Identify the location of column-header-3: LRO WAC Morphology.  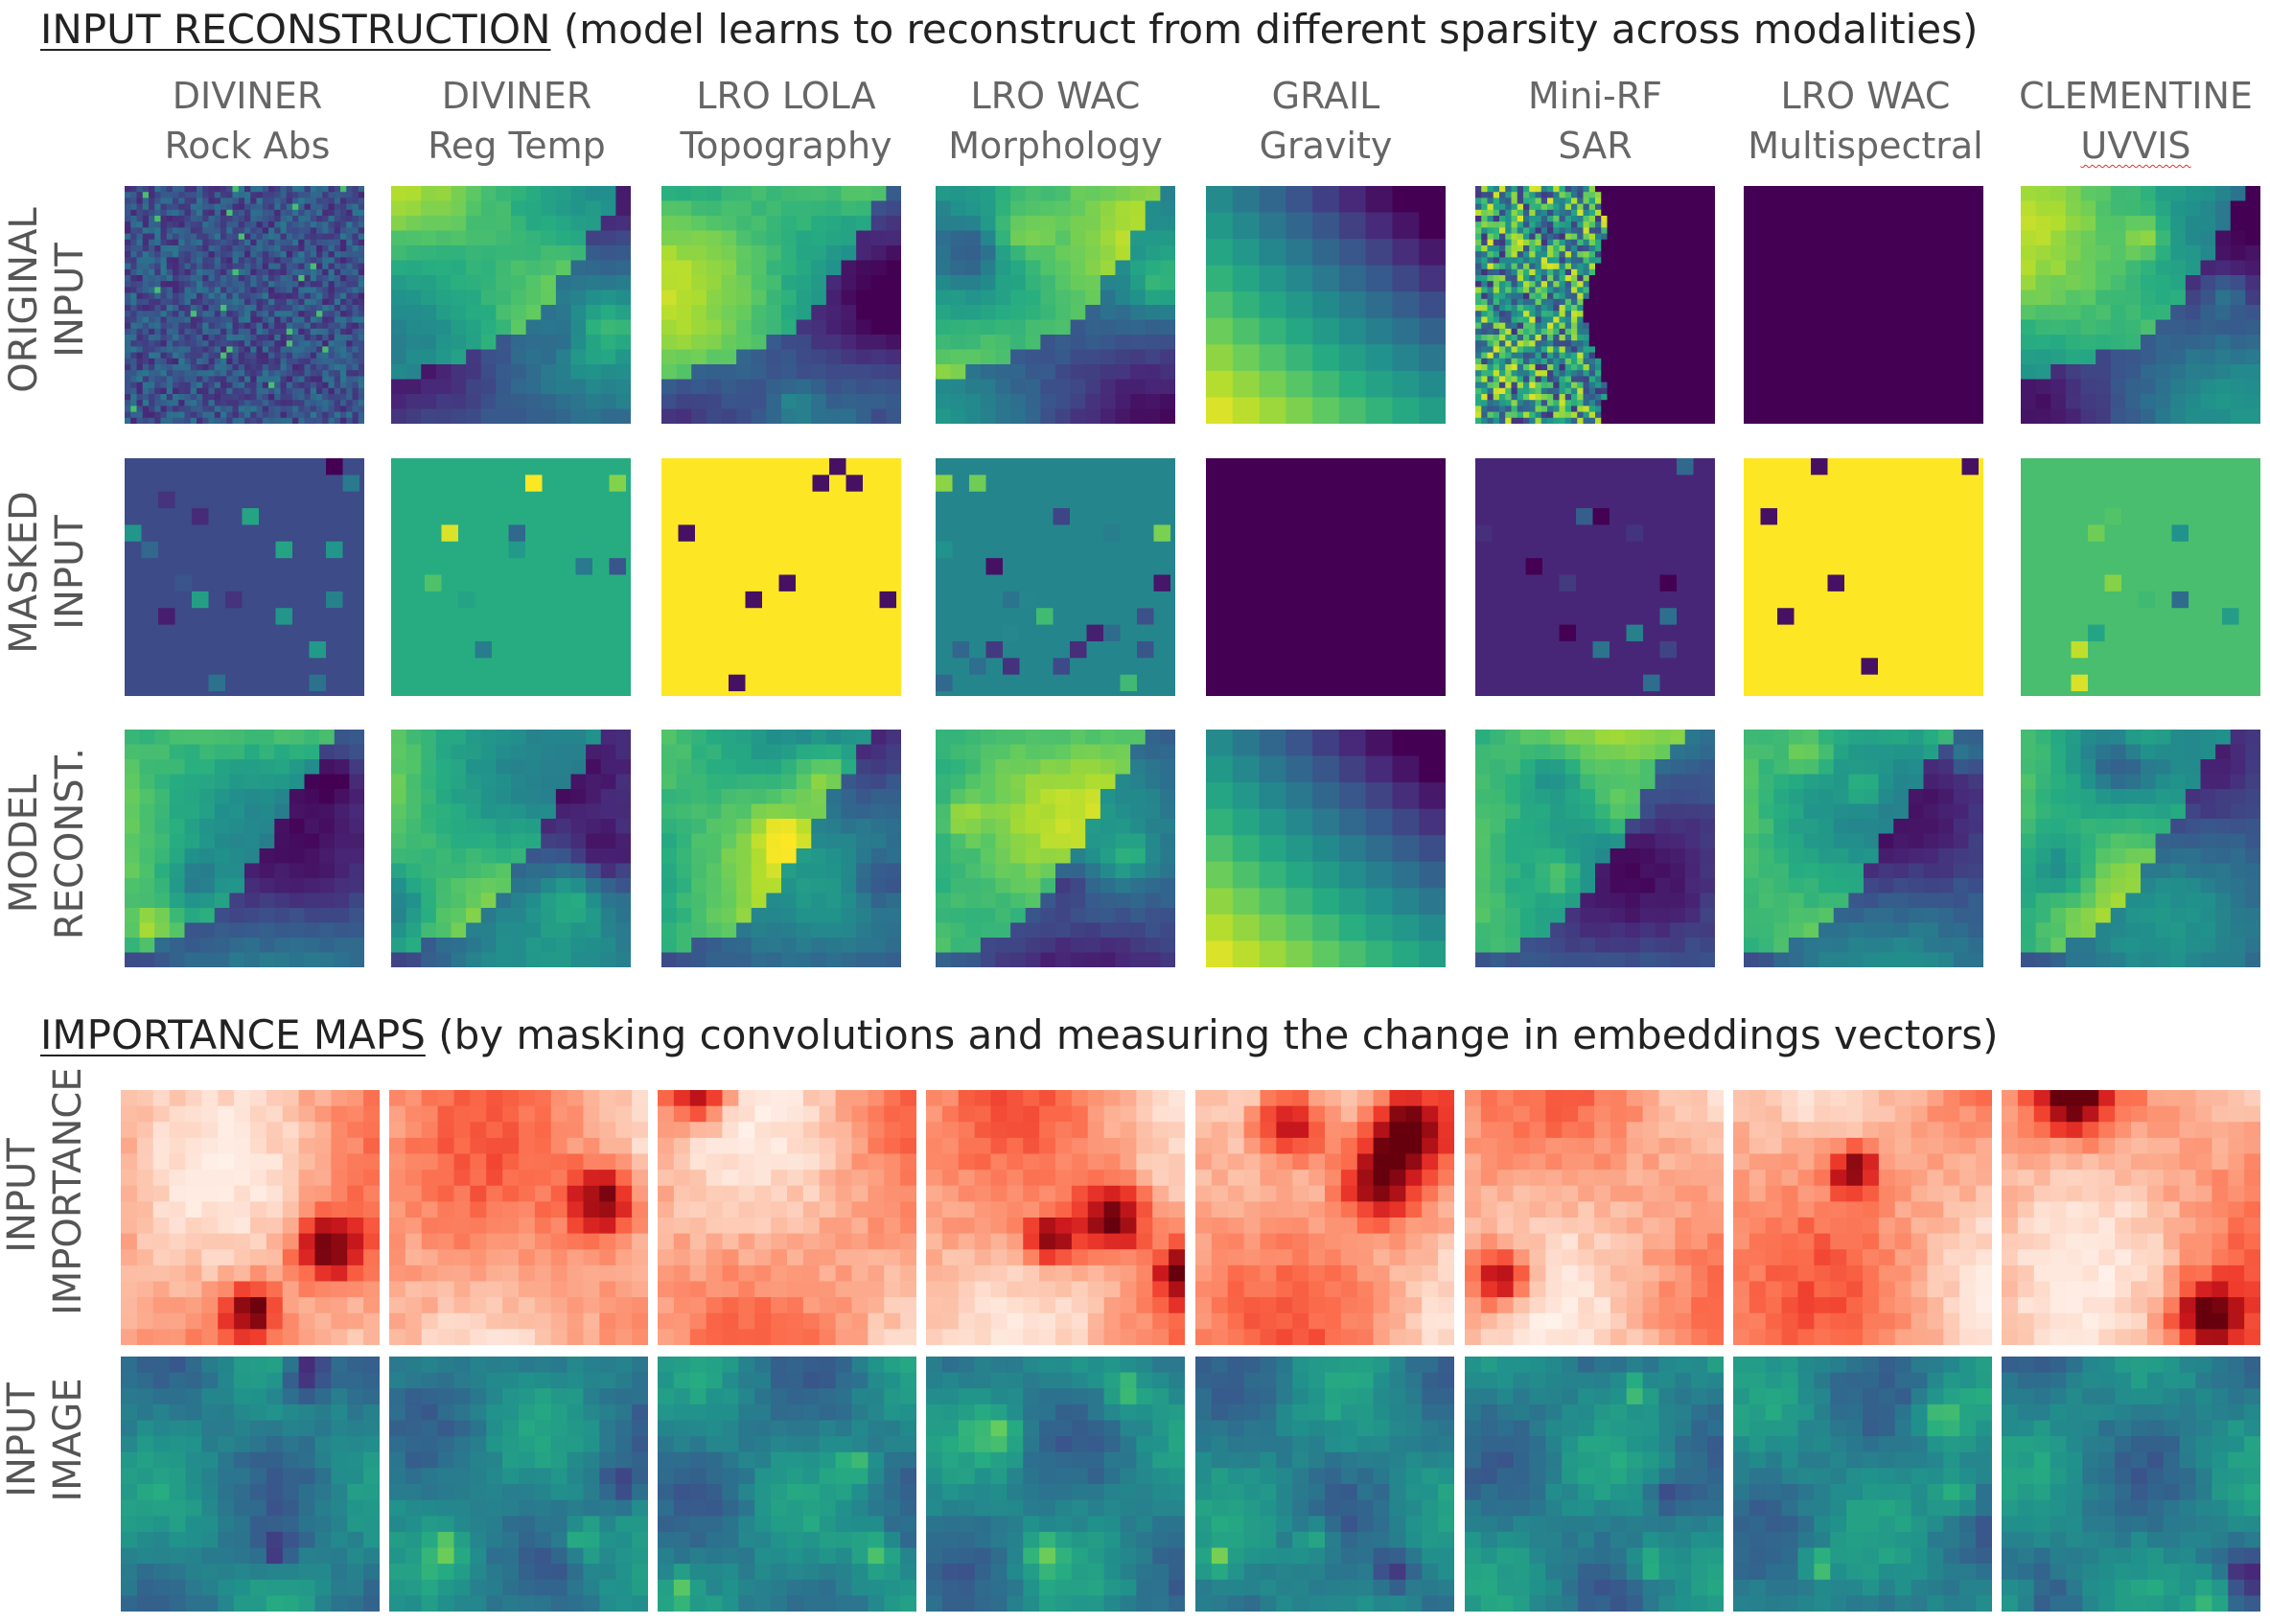
(1056, 121).